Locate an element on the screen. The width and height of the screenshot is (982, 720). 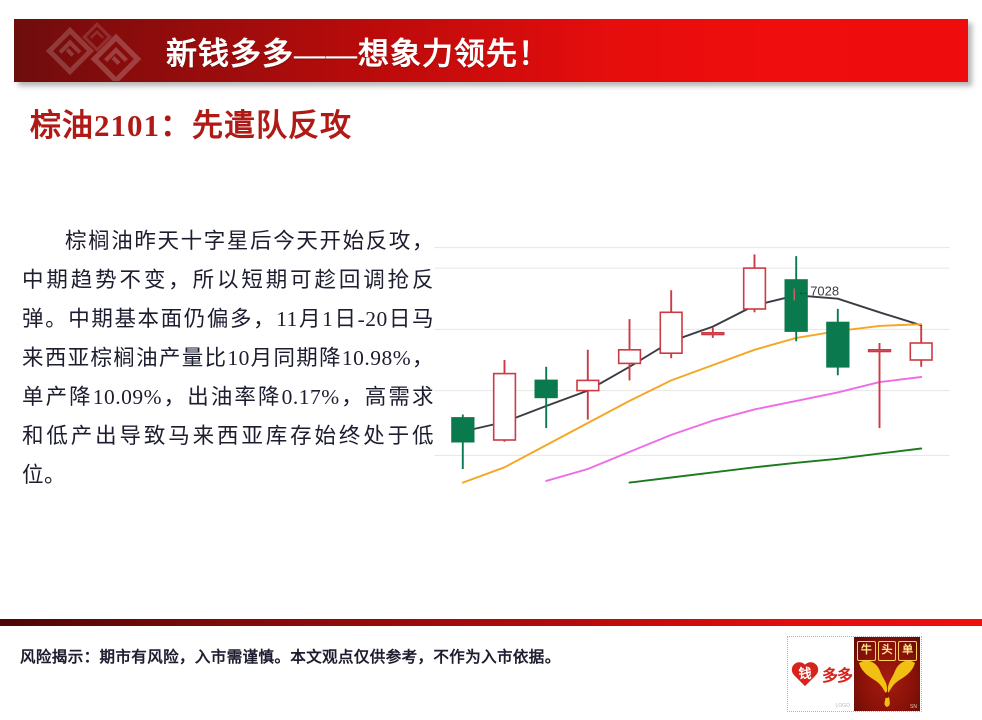
ma-line-MA-mid is located at coordinates (692, 403).